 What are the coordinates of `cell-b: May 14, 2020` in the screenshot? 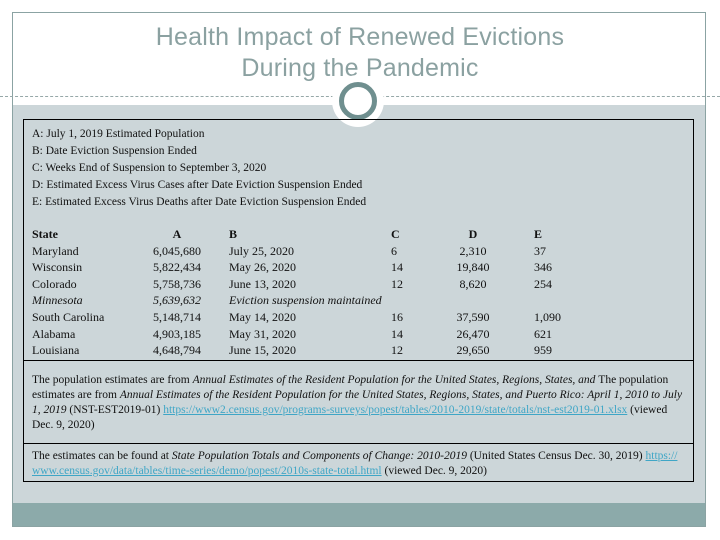 It's located at (262, 316).